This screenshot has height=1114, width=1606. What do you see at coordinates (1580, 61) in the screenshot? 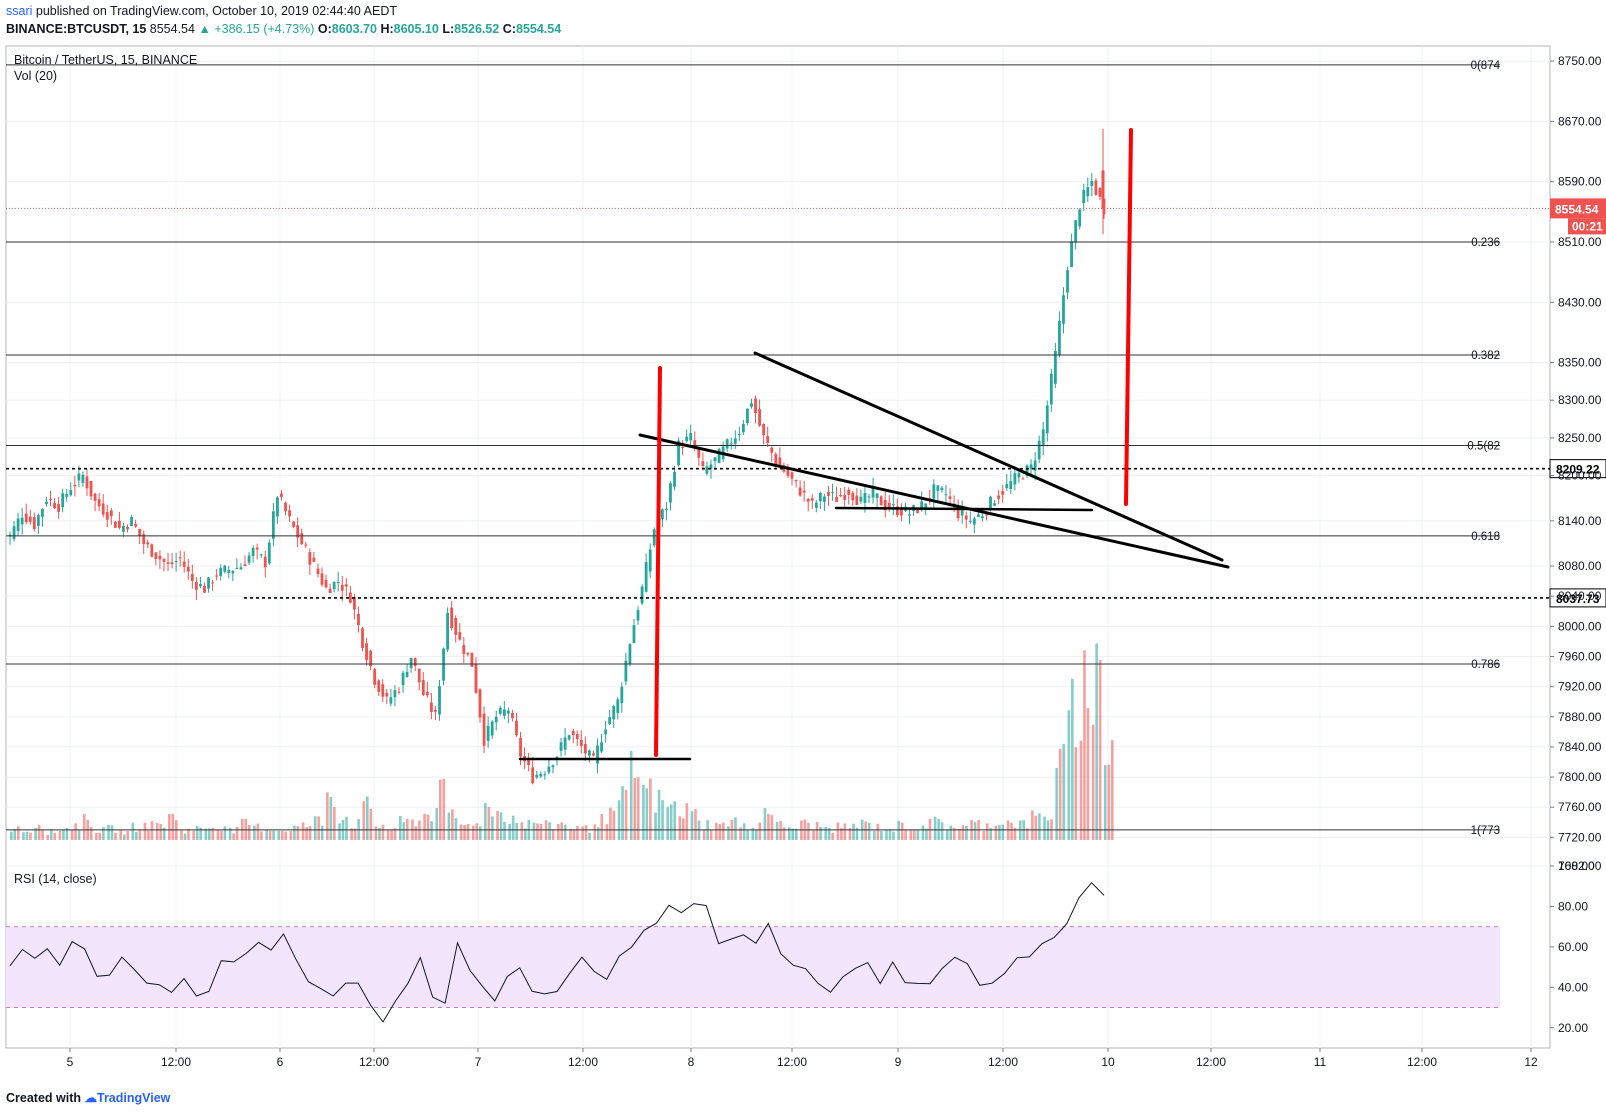
I see `y-tick-label: 8750.00` at bounding box center [1580, 61].